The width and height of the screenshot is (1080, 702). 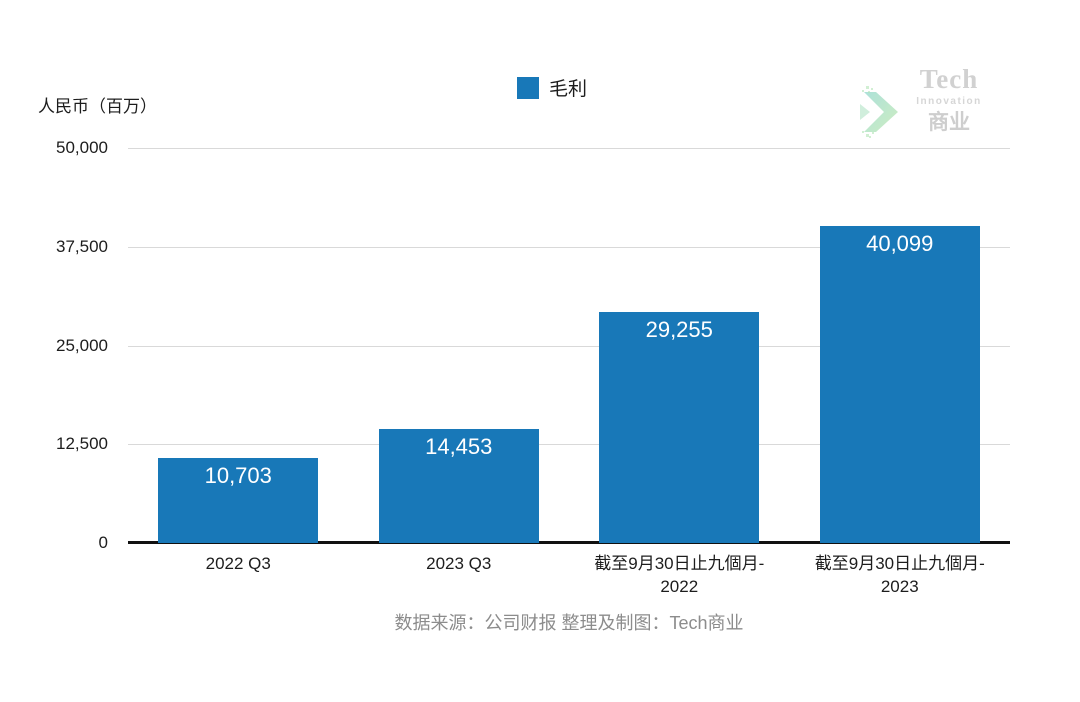 I want to click on y-tick-label: 37,500, so click(x=82, y=246).